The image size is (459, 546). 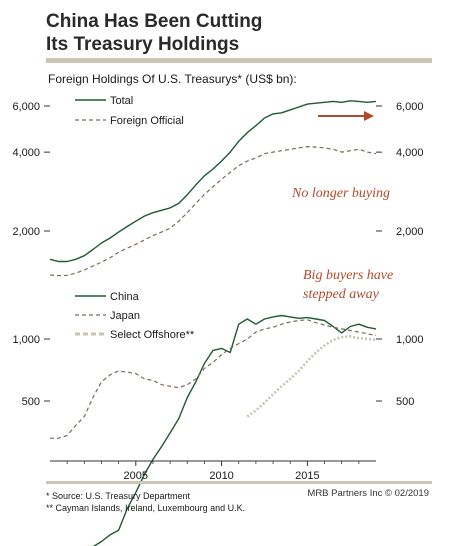 What do you see at coordinates (125, 297) in the screenshot?
I see `legend-china-label: China` at bounding box center [125, 297].